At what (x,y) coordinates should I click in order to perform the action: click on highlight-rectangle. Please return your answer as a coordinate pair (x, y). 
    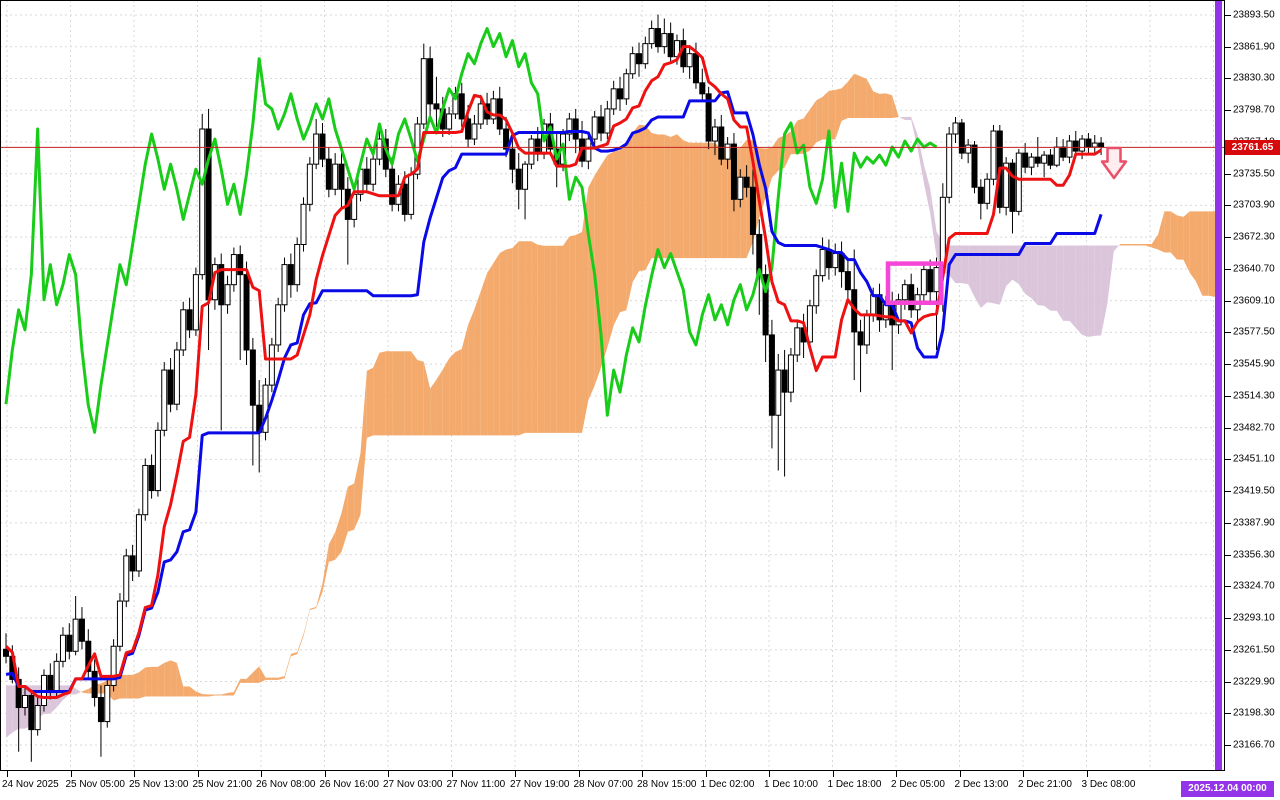
    Looking at the image, I should click on (914, 283).